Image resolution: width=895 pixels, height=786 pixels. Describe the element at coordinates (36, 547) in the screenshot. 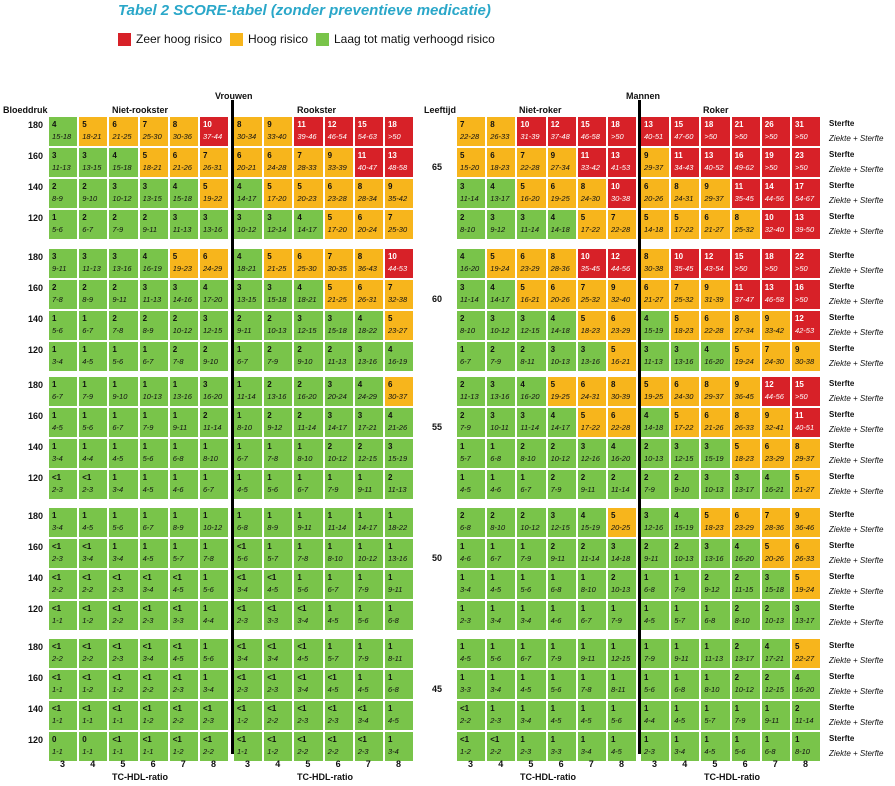

I see `bloeddruk-label: 160` at that location.